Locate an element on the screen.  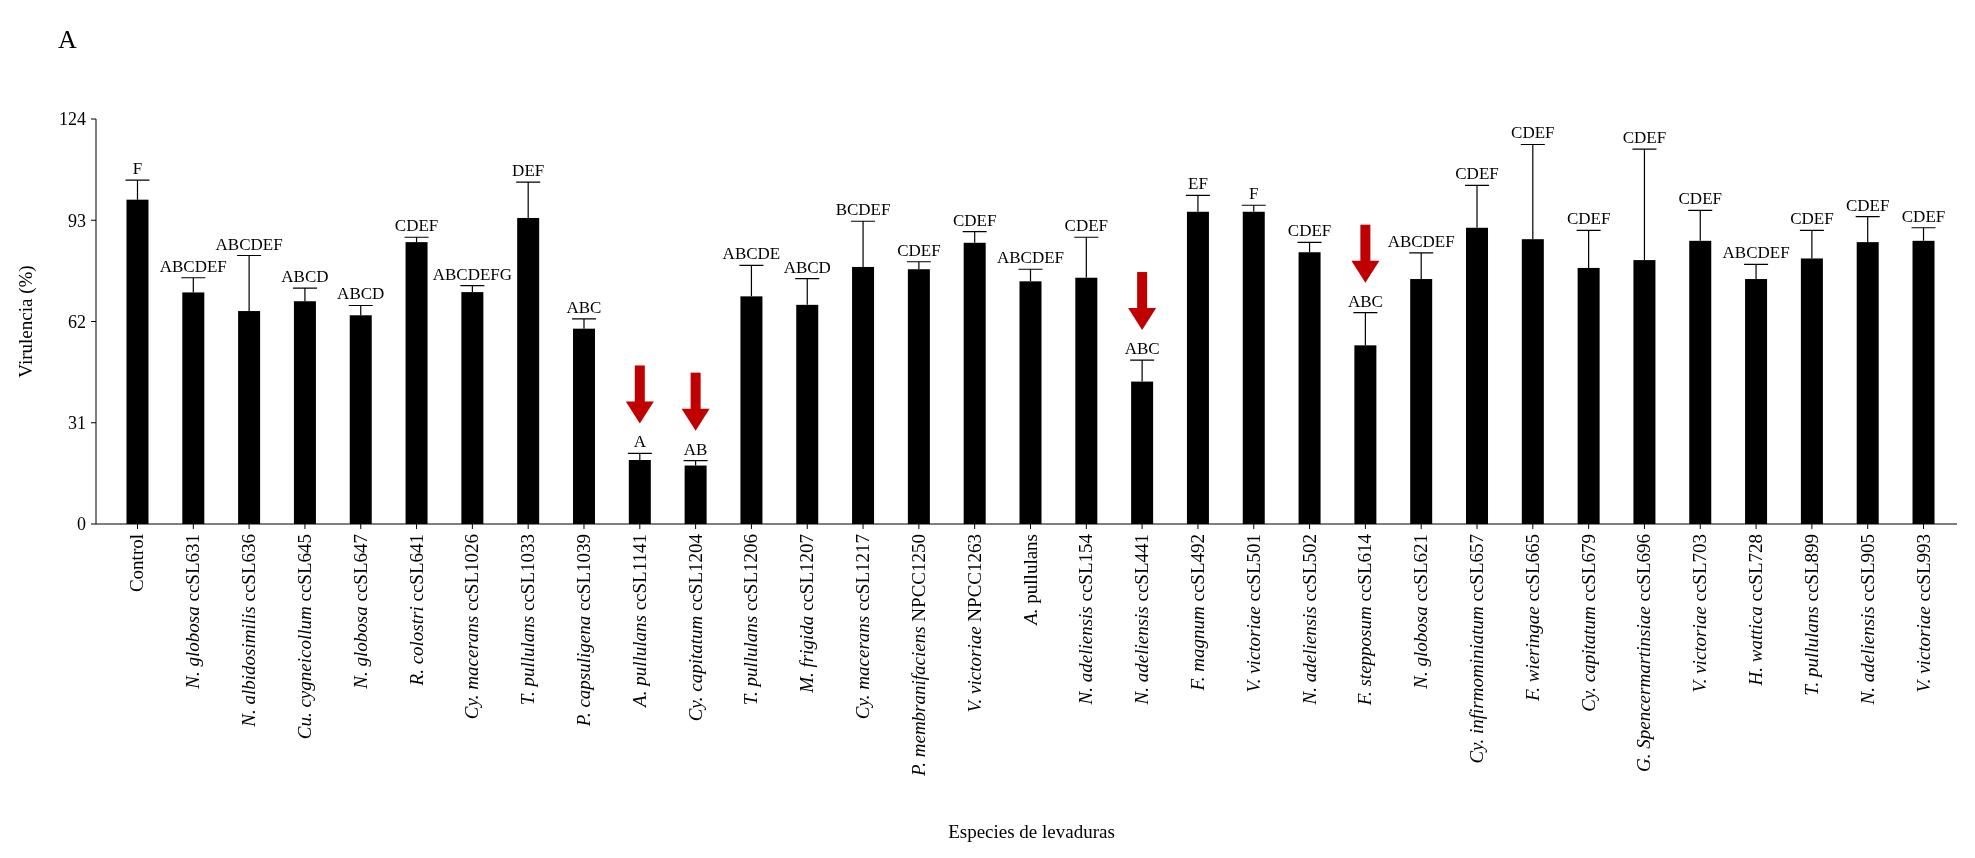
x-tick-label: A. pullulans is located at coordinates (1030, 580).